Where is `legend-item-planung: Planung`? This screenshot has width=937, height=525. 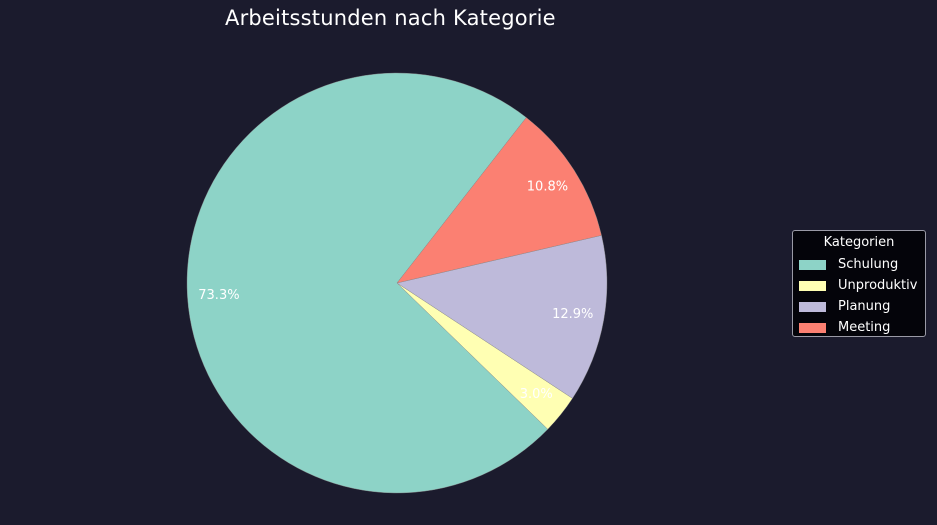
legend-item-planung: Planung is located at coordinates (859, 306).